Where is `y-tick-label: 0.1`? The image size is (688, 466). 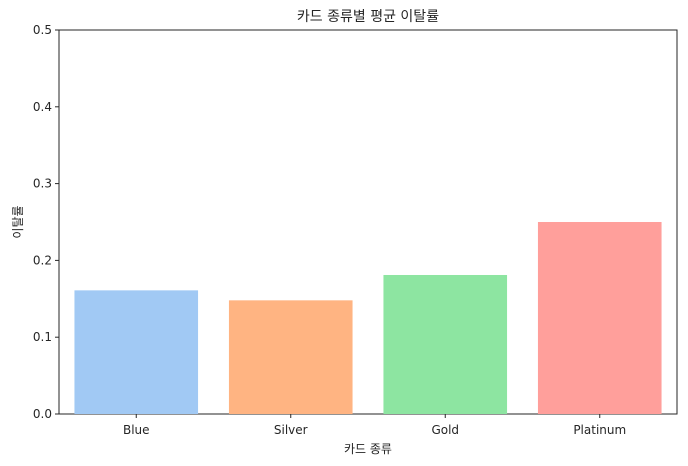
y-tick-label: 0.1 is located at coordinates (42, 337).